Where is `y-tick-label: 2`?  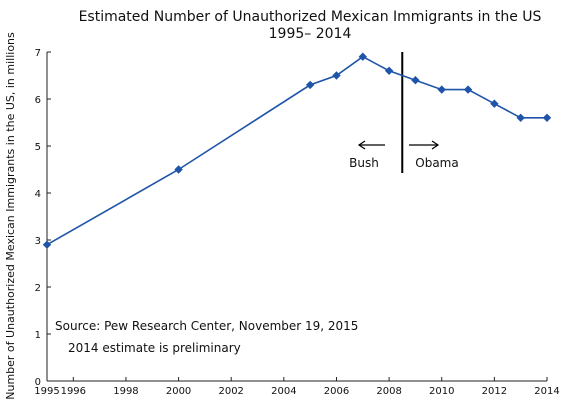 y-tick-label: 2 is located at coordinates (38, 288).